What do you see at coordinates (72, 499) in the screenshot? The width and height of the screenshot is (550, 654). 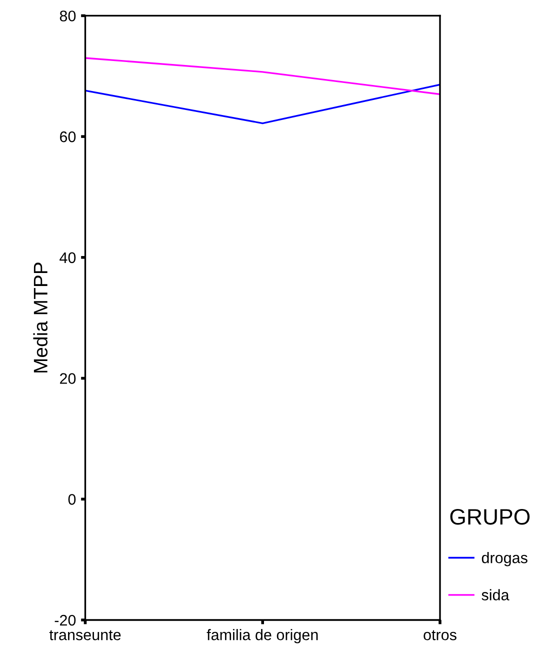 I see `y-tick-label: 0` at bounding box center [72, 499].